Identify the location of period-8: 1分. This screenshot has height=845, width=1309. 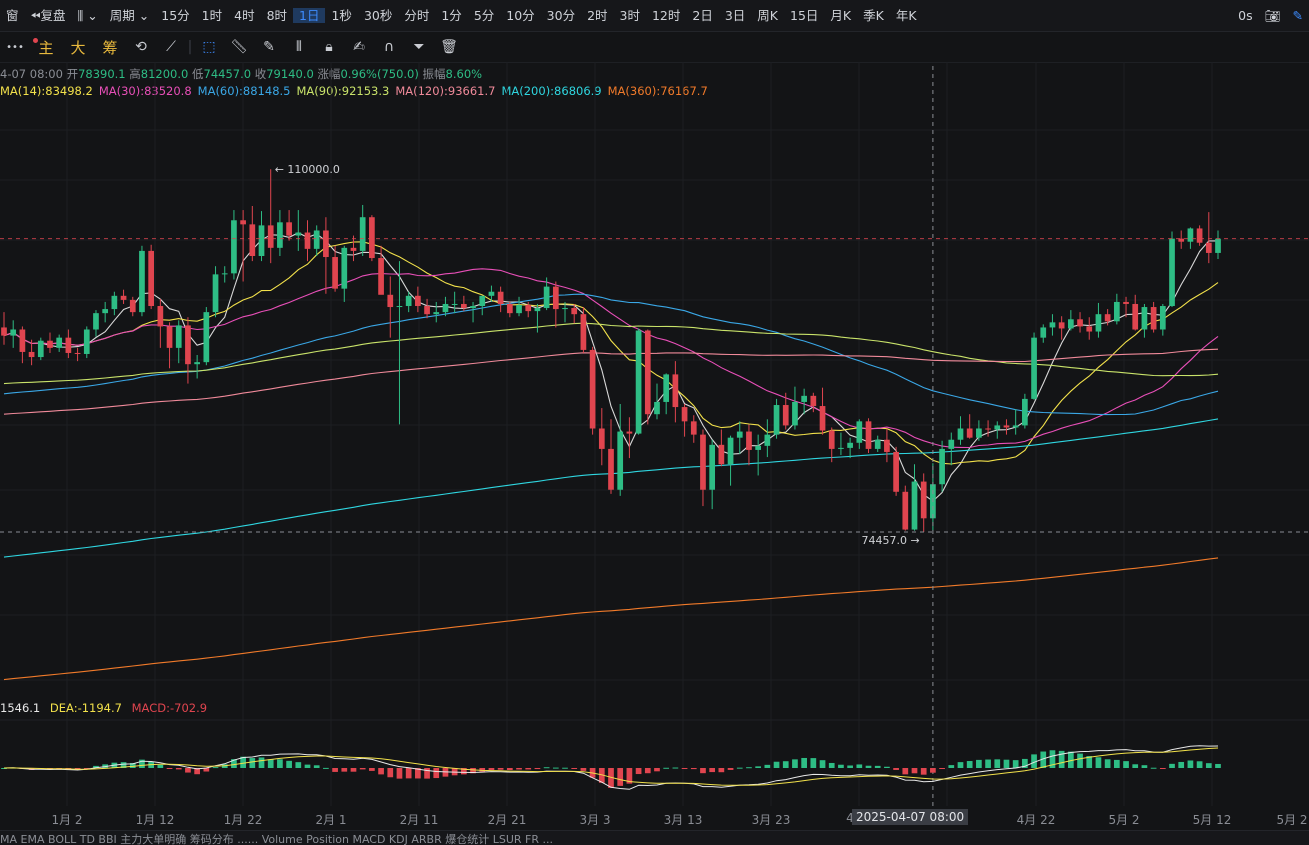
(451, 15).